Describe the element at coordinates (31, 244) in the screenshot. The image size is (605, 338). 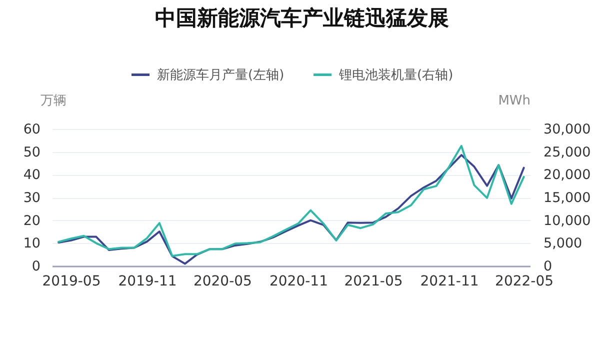
I see `y-tick-label: 10` at that location.